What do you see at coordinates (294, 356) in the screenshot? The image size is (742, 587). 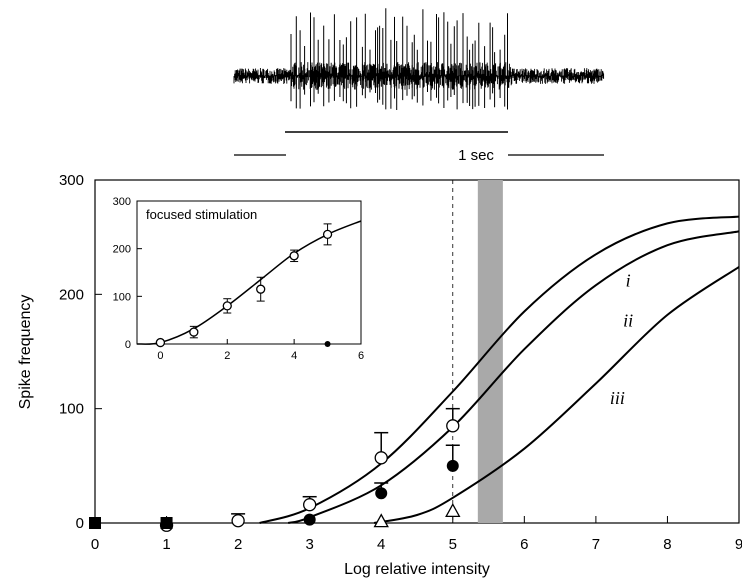 I see `inset-x-tick-label: 4` at bounding box center [294, 356].